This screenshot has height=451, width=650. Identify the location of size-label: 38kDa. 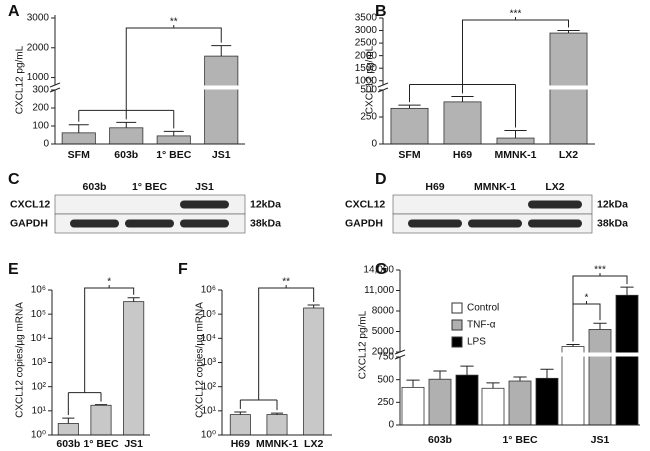
(265, 223).